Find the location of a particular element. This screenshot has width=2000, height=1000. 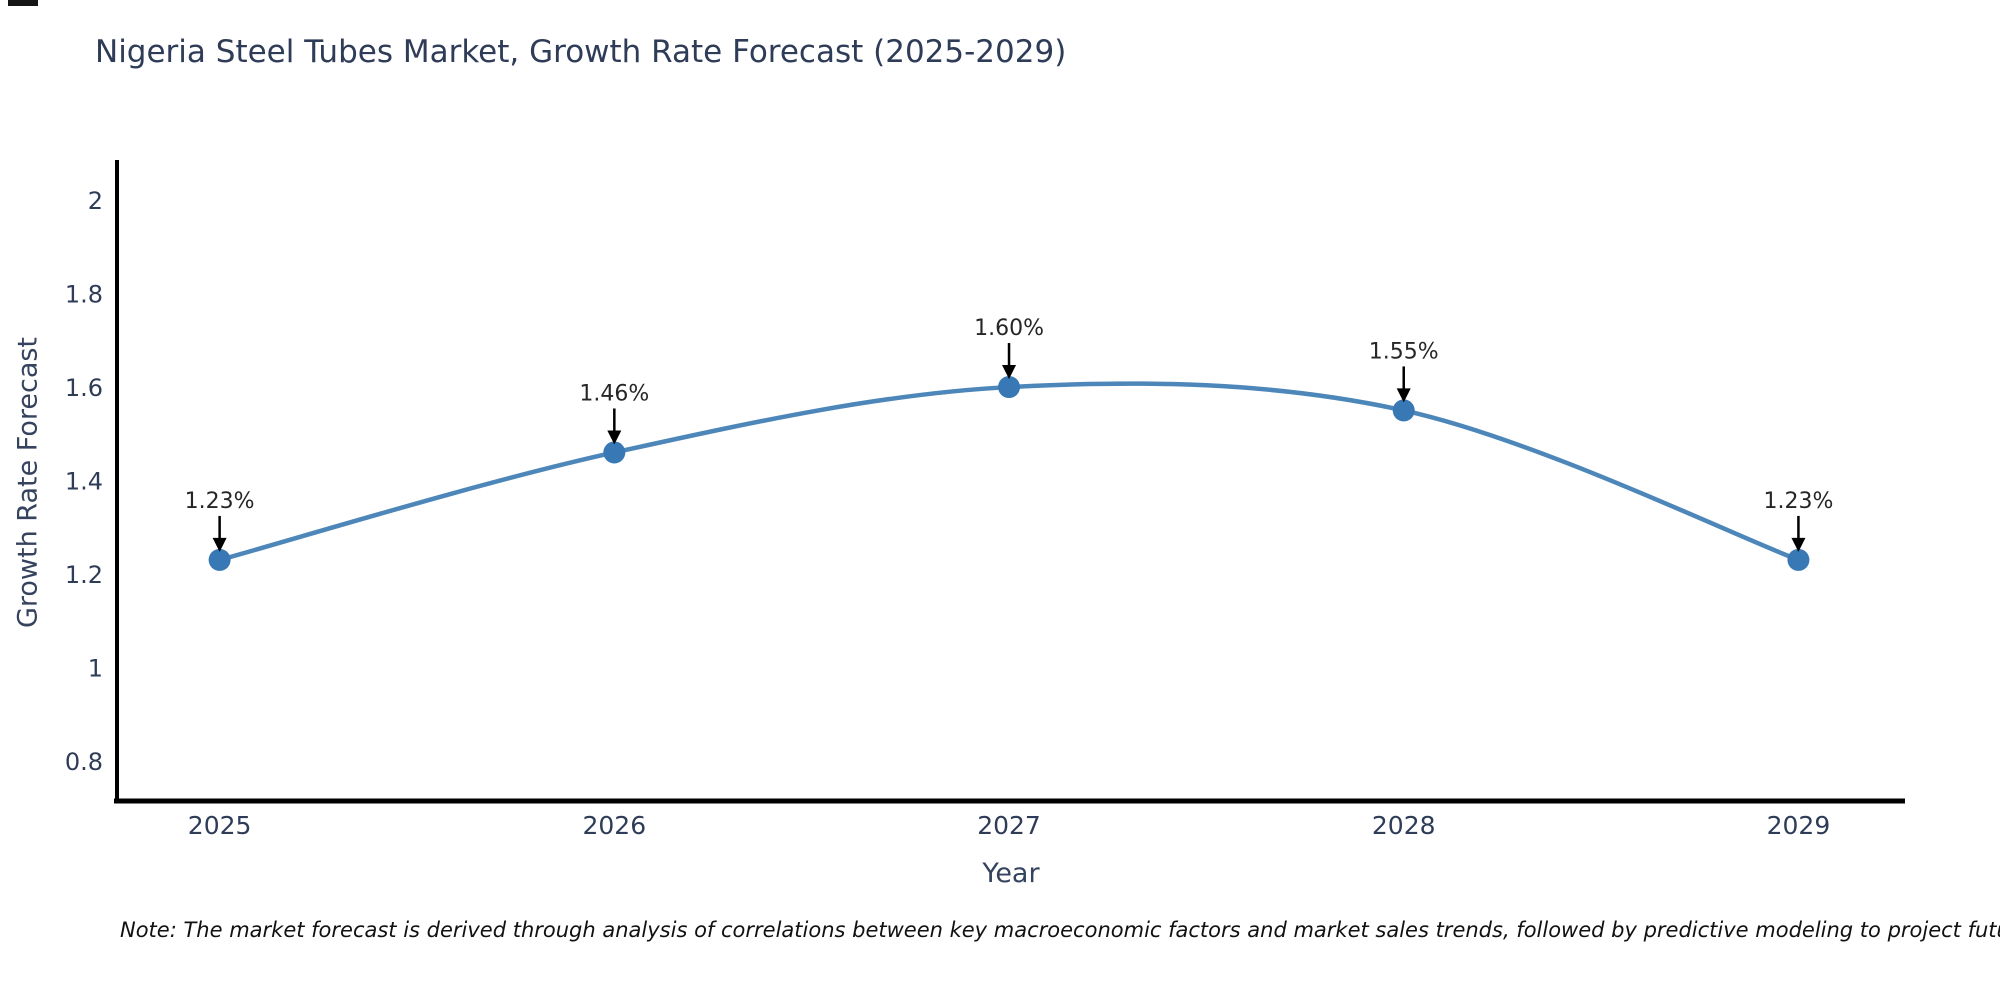

point-value-label: 1.60% is located at coordinates (1009, 328).